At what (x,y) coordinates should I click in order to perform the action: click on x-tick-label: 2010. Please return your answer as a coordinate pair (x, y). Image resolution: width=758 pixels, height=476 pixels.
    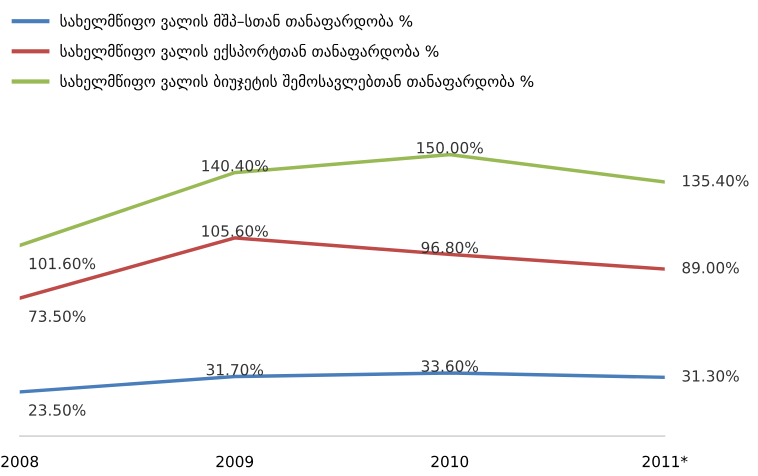
    Looking at the image, I should click on (449, 462).